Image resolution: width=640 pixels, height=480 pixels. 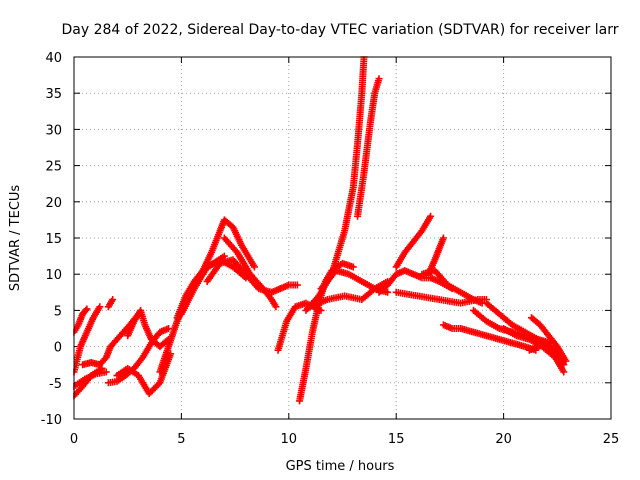 I want to click on y-tick-label: 5, so click(x=58, y=311).